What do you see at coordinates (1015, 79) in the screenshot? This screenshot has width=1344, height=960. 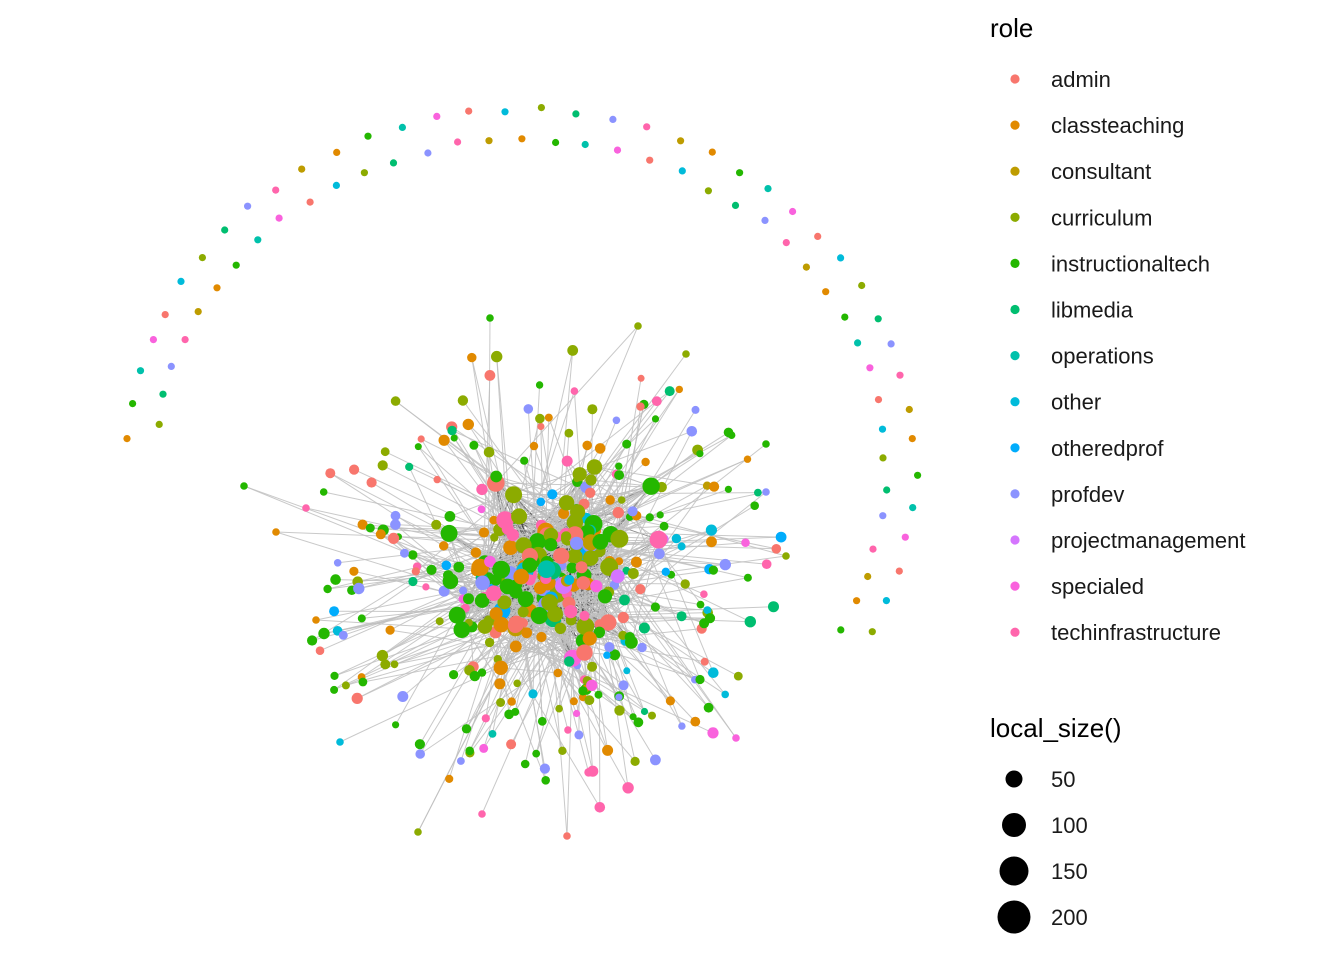 I see `legend-key-admin` at bounding box center [1015, 79].